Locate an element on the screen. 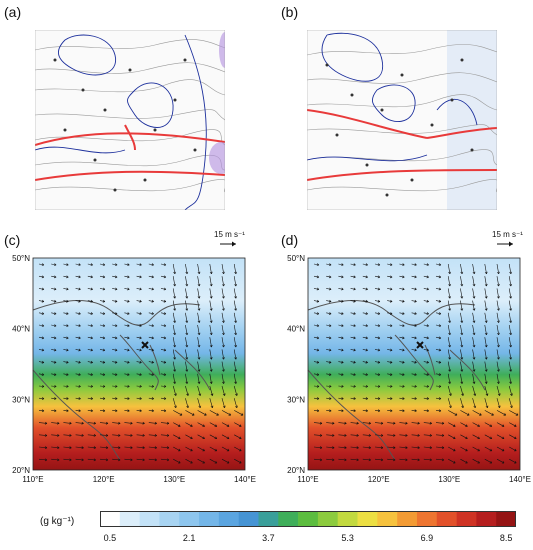 This screenshot has width=533, height=550. frontal-lines is located at coordinates (402, 145).